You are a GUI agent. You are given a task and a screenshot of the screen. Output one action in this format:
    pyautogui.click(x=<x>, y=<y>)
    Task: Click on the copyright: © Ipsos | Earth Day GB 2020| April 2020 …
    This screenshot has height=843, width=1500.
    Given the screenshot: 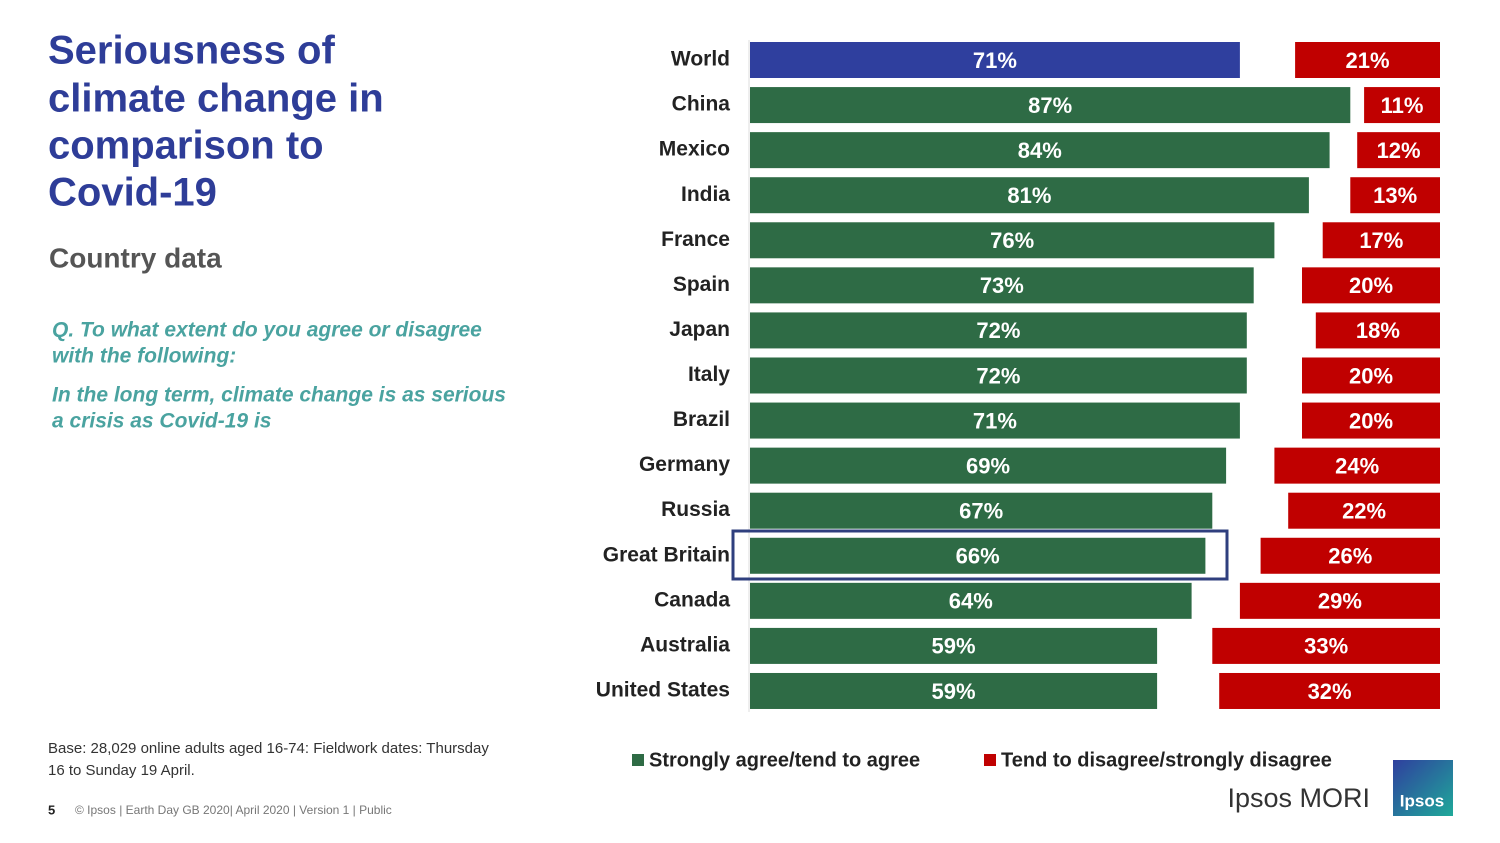 What is the action you would take?
    pyautogui.click(x=233, y=810)
    